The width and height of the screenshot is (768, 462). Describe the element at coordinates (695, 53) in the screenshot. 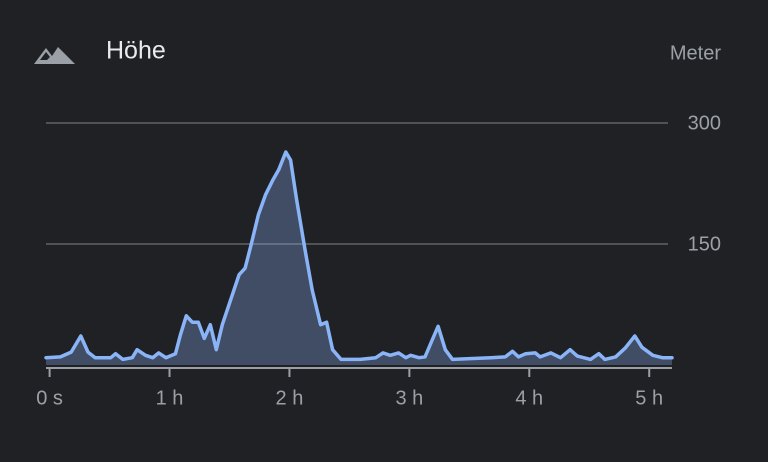

I see `y-unit: Meter` at that location.